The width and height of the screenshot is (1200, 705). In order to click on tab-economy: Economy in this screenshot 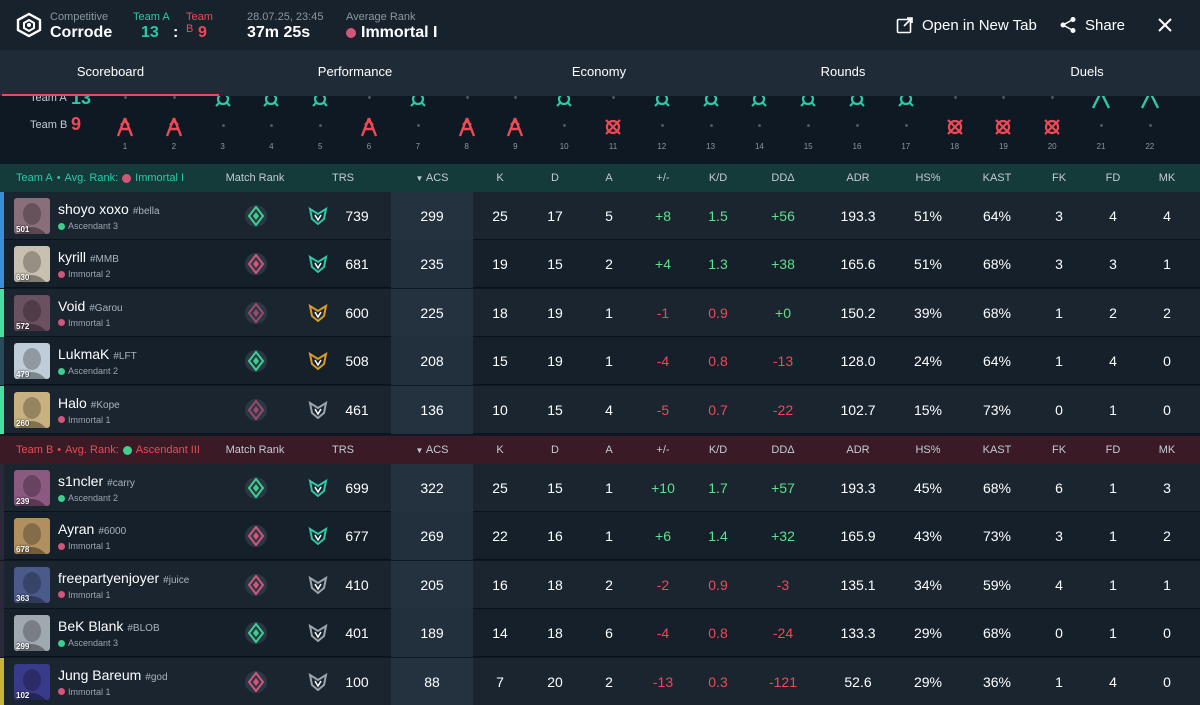, I will do `click(599, 71)`.